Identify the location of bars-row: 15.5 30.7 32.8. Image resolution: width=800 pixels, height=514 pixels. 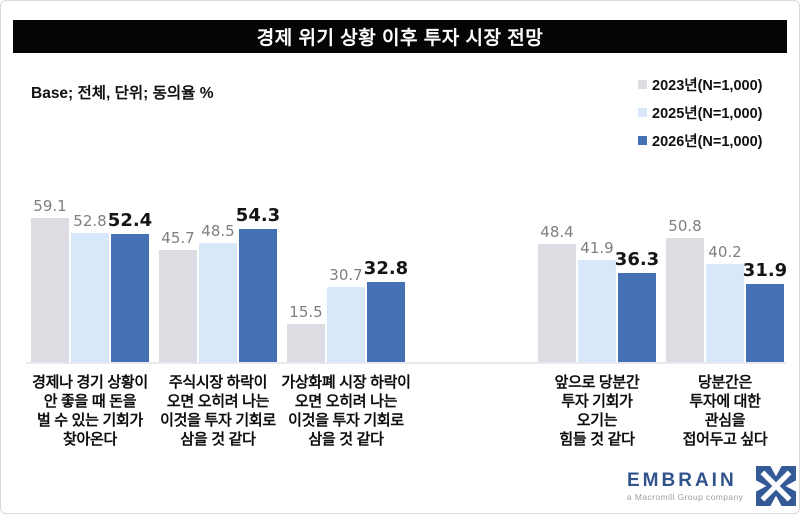
(348, 274).